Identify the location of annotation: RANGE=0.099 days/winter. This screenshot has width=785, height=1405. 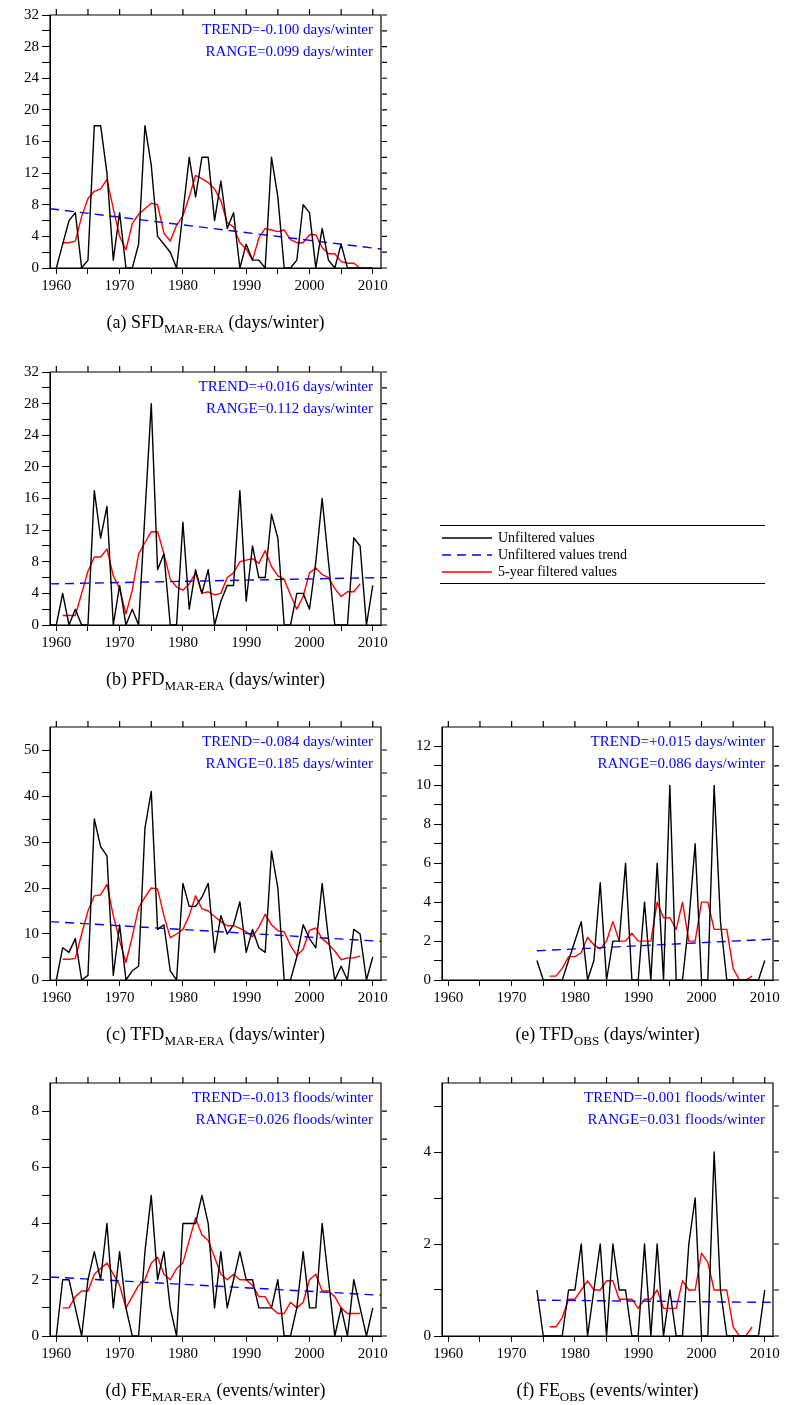
(289, 51).